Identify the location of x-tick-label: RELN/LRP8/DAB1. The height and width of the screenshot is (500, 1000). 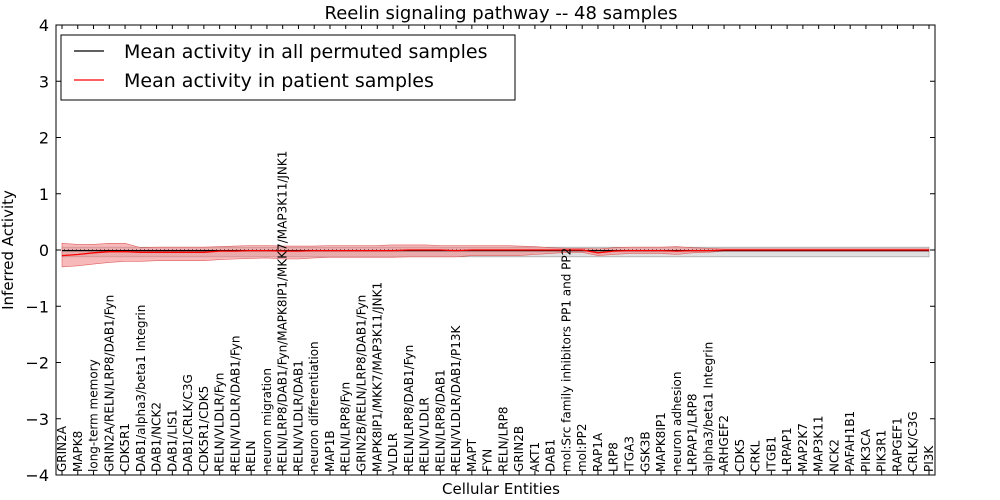
(440, 420).